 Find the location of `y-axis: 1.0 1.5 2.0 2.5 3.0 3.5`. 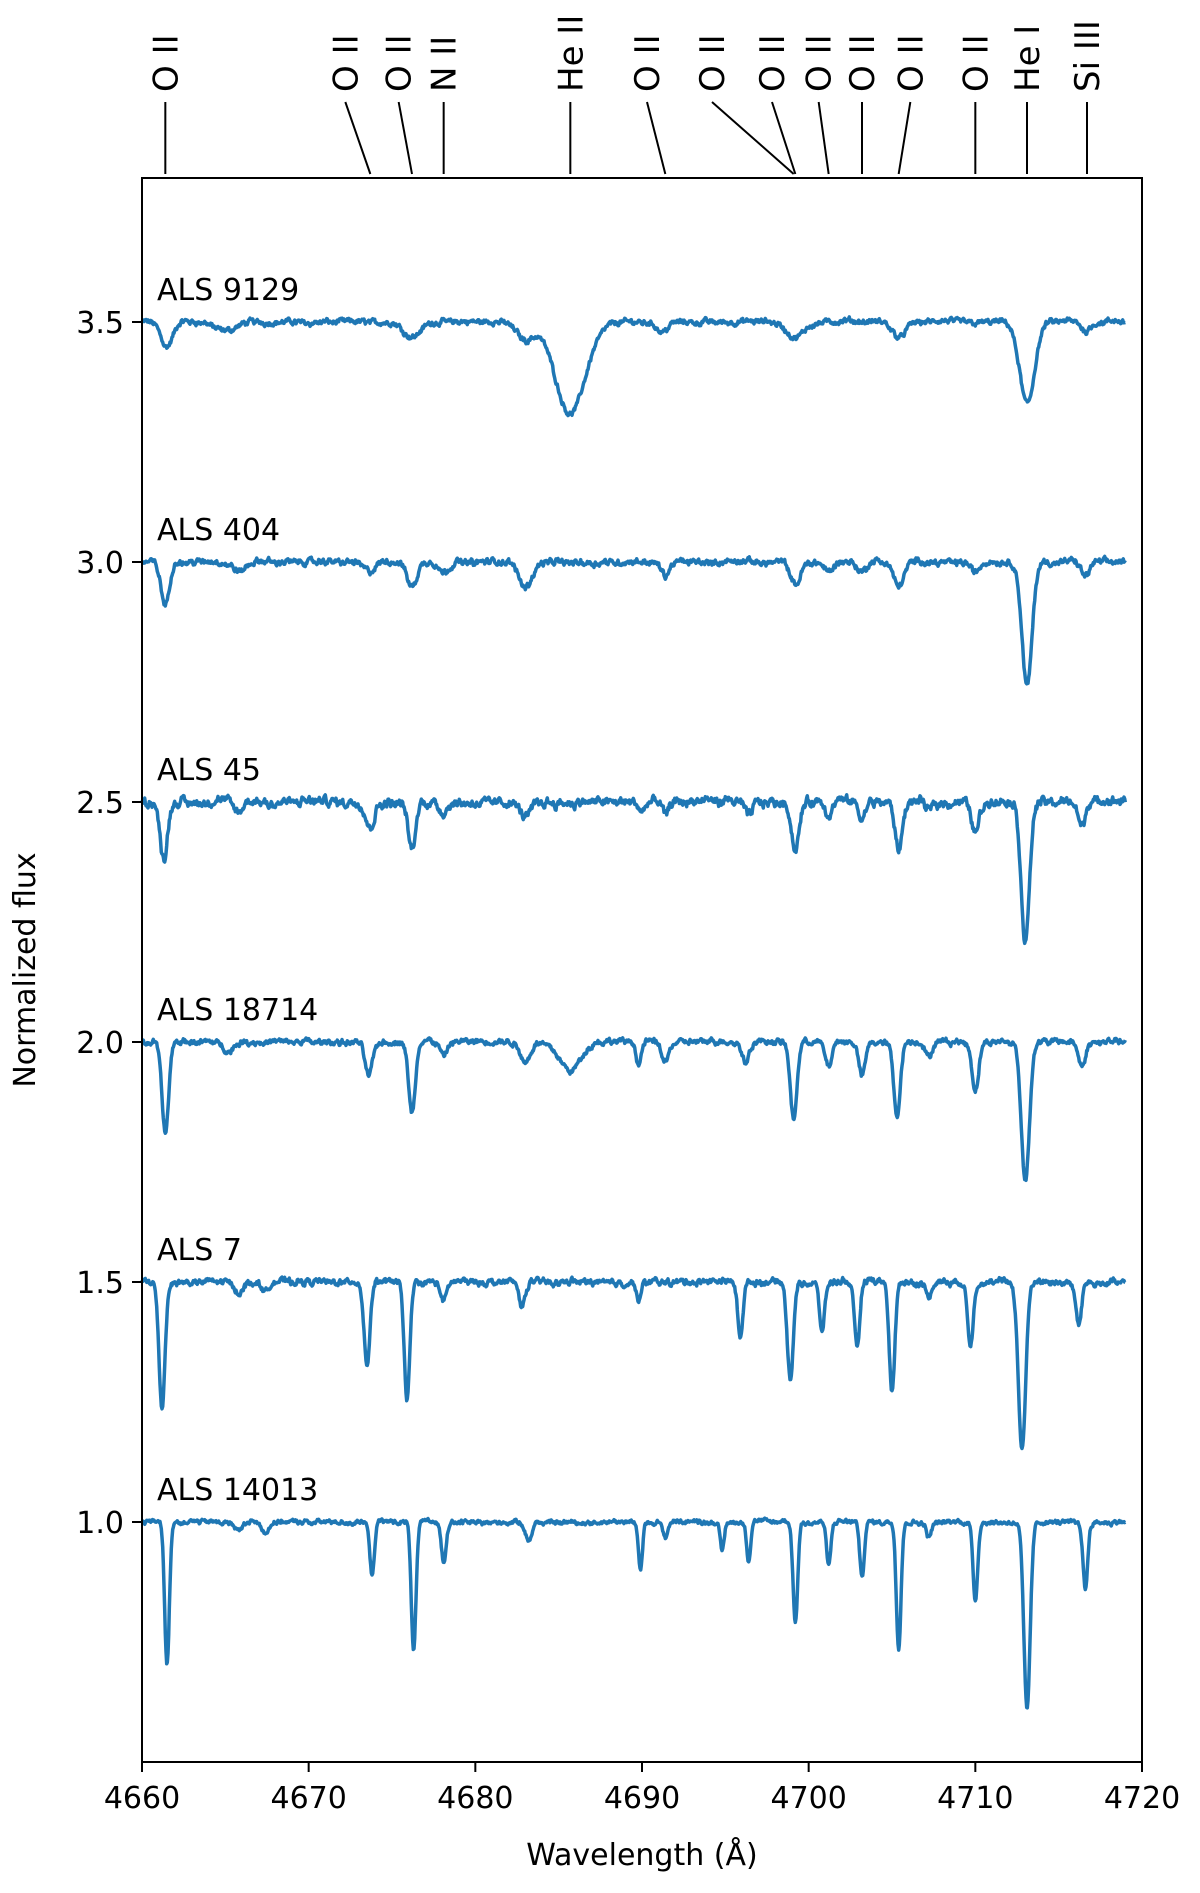

y-axis: 1.0 1.5 2.0 2.5 3.0 3.5 is located at coordinates (109, 923).